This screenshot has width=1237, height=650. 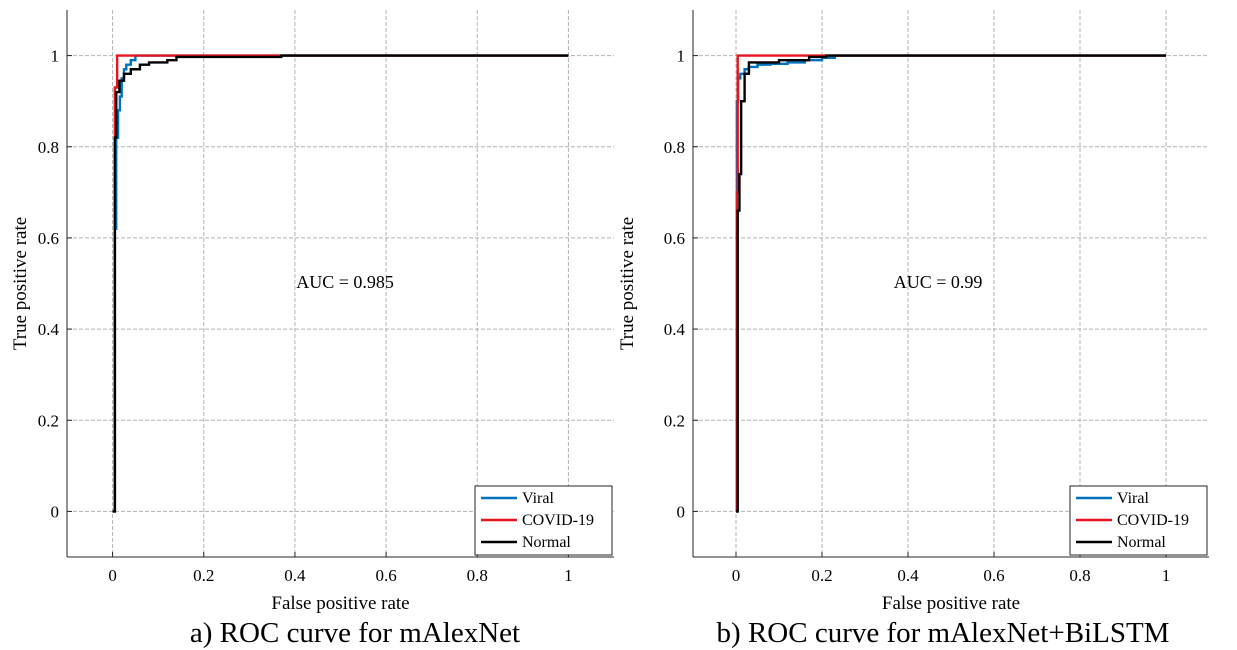 I want to click on auc-annotation: AUC = 0.985, so click(x=345, y=282).